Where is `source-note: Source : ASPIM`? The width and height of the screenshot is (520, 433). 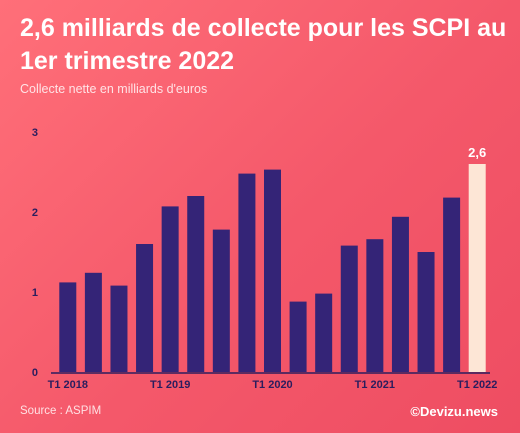 source-note: Source : ASPIM is located at coordinates (61, 411).